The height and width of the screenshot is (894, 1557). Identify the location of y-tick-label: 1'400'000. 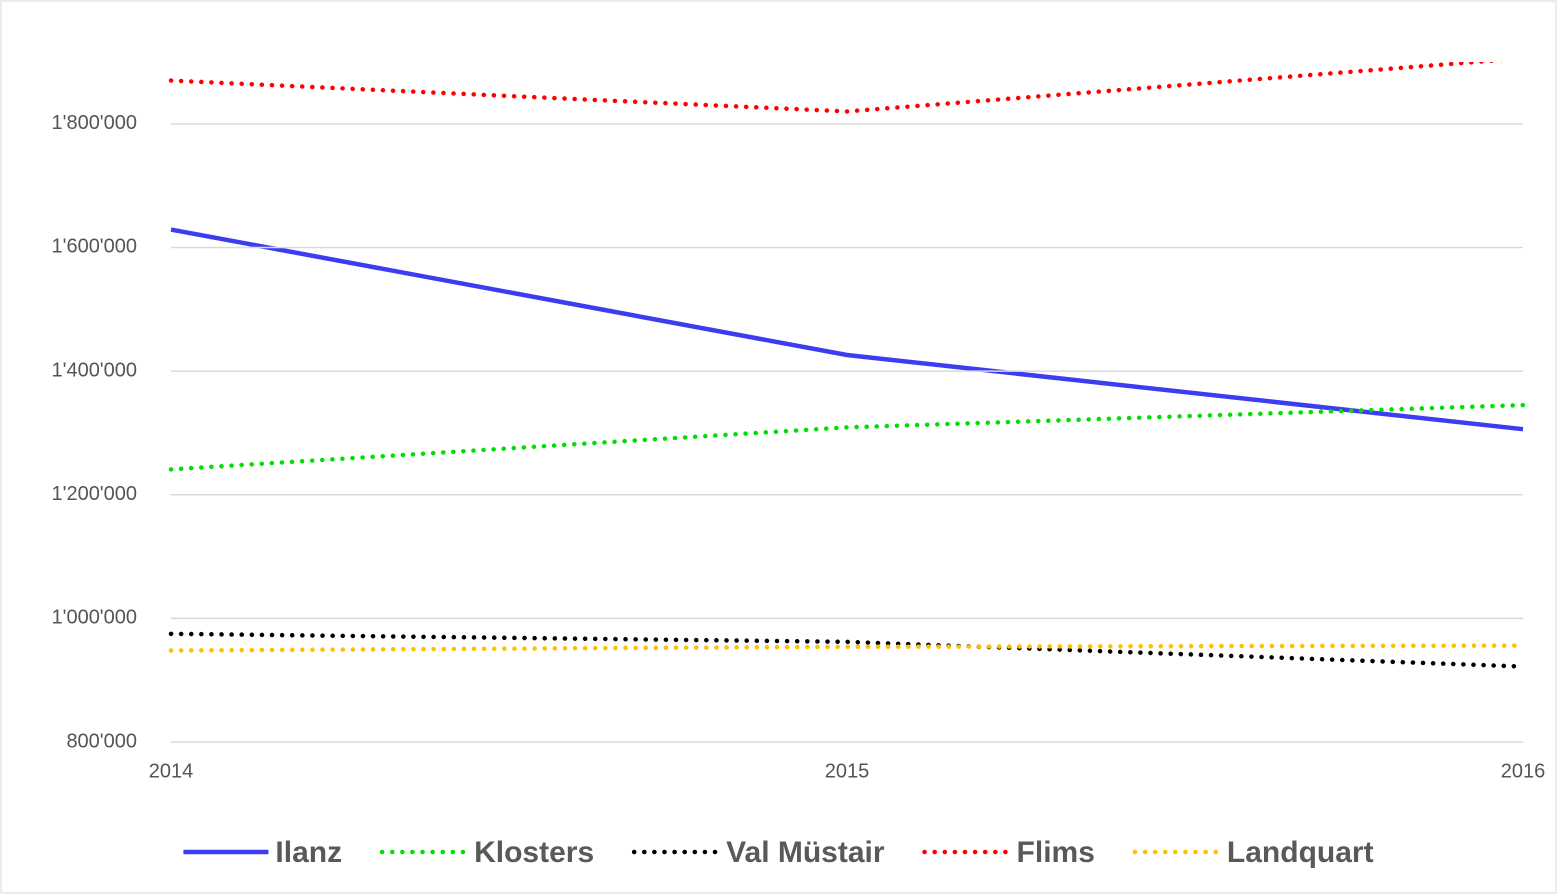
(95, 370).